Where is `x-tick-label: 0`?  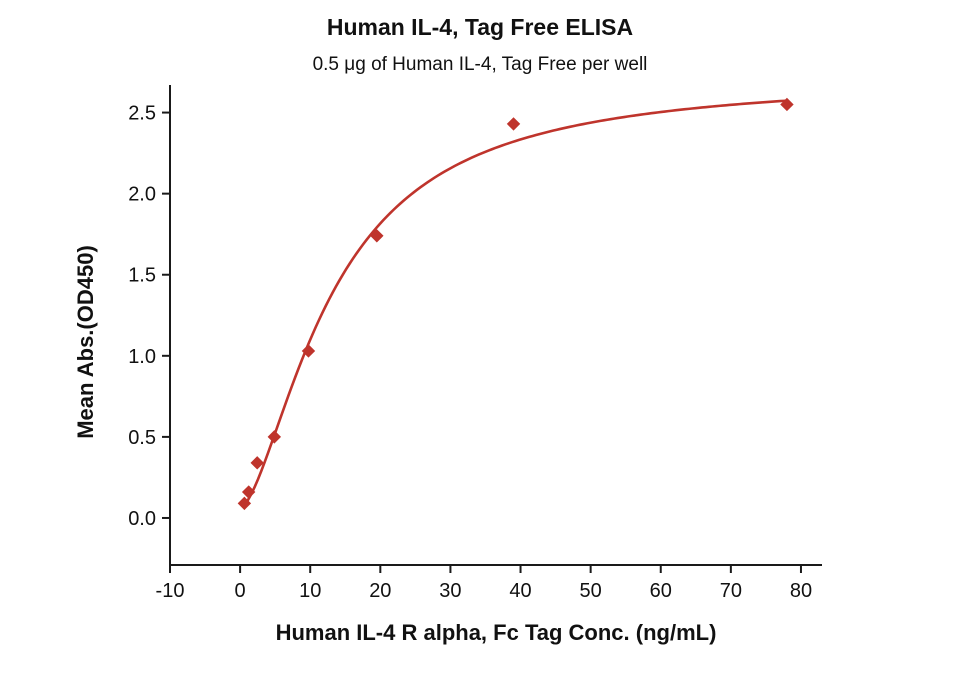 x-tick-label: 0 is located at coordinates (240, 591).